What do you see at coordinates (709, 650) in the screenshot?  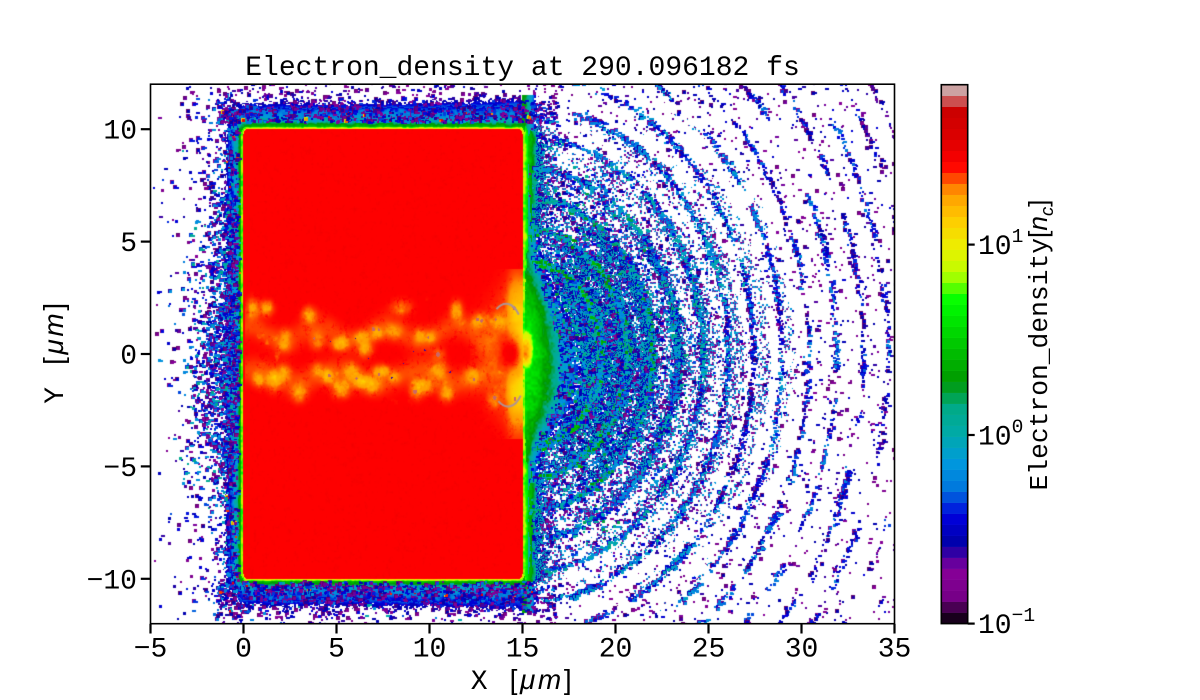 I see `svg-text: 25` at bounding box center [709, 650].